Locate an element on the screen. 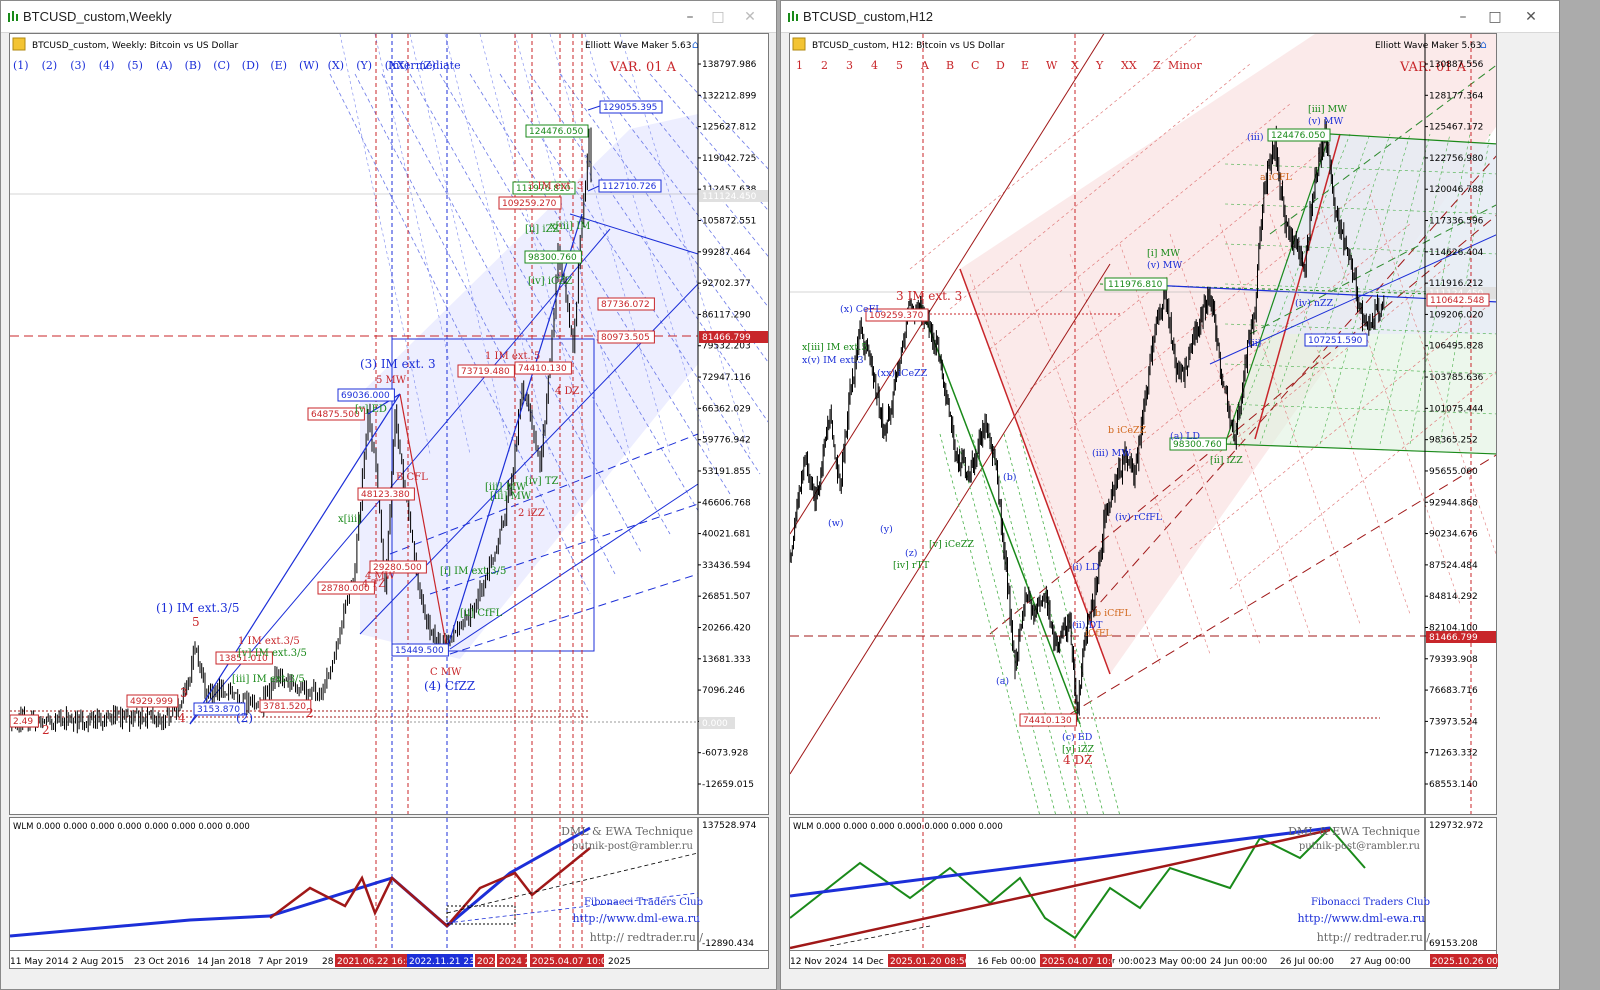 The width and height of the screenshot is (1600, 990). price-box: 98300.760 is located at coordinates (552, 258).